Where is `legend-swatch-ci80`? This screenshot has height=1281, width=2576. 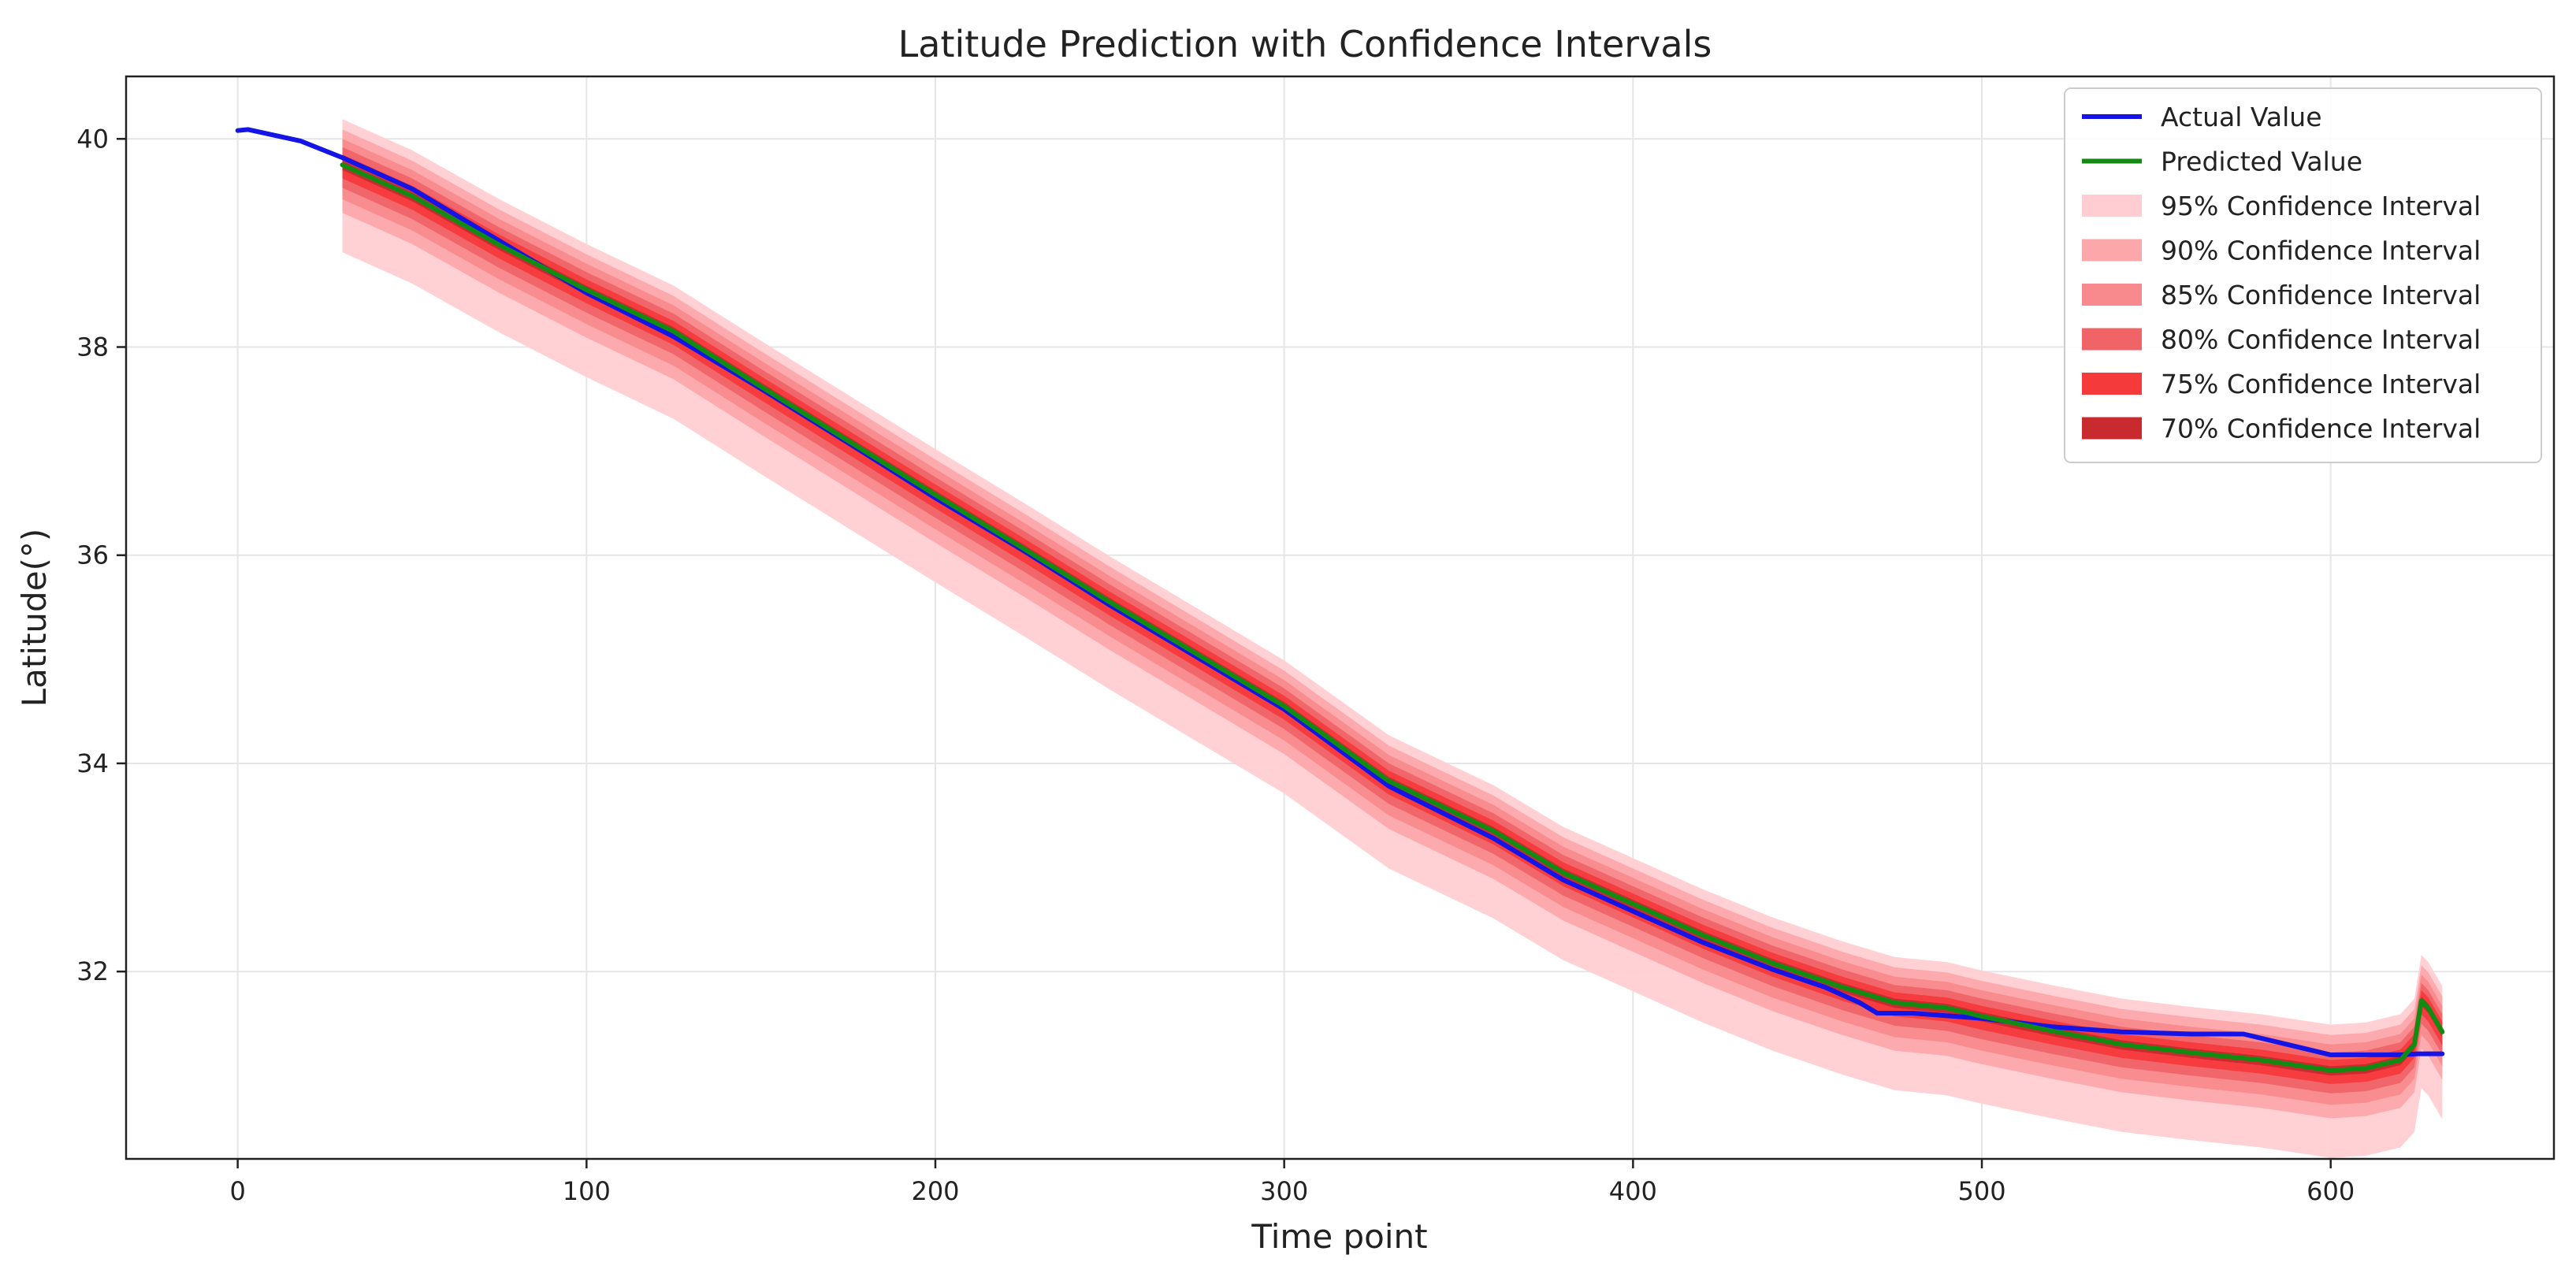
legend-swatch-ci80 is located at coordinates (2112, 339).